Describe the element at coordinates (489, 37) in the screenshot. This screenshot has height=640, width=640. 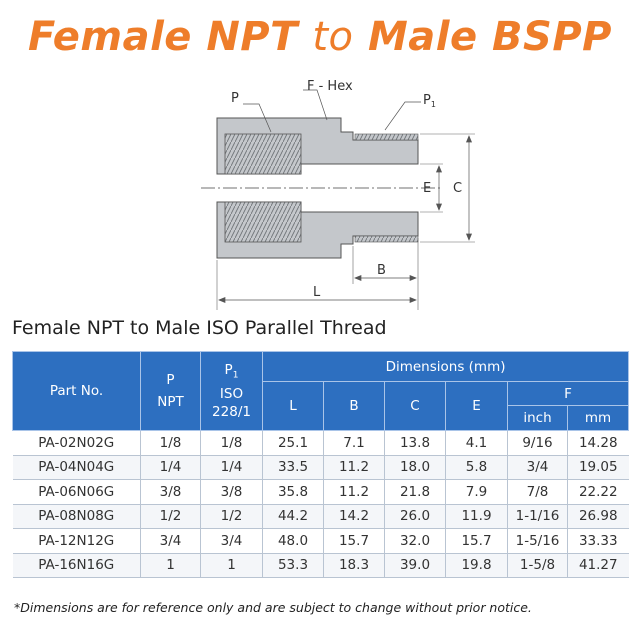
I see `title-part-2: Male BSPP` at that location.